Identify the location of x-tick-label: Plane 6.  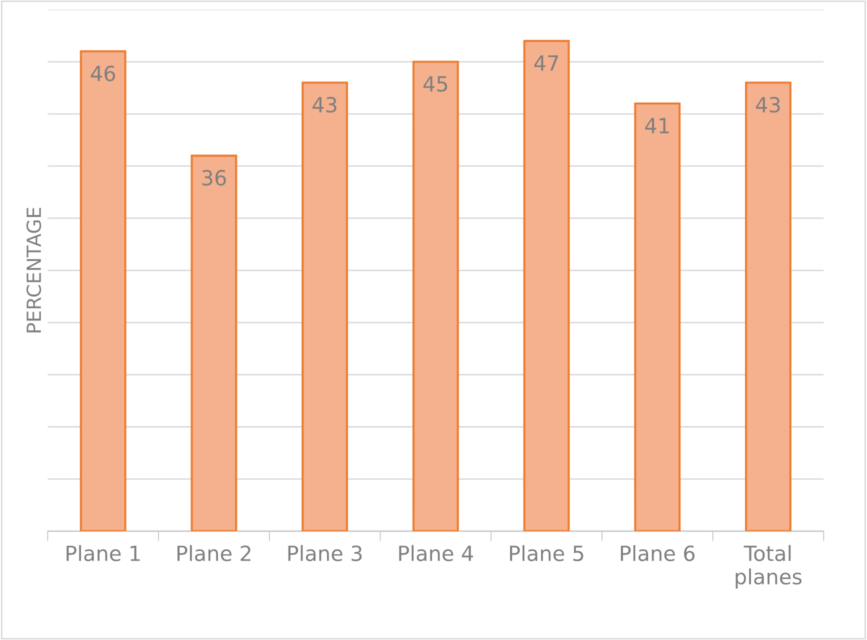
(657, 553).